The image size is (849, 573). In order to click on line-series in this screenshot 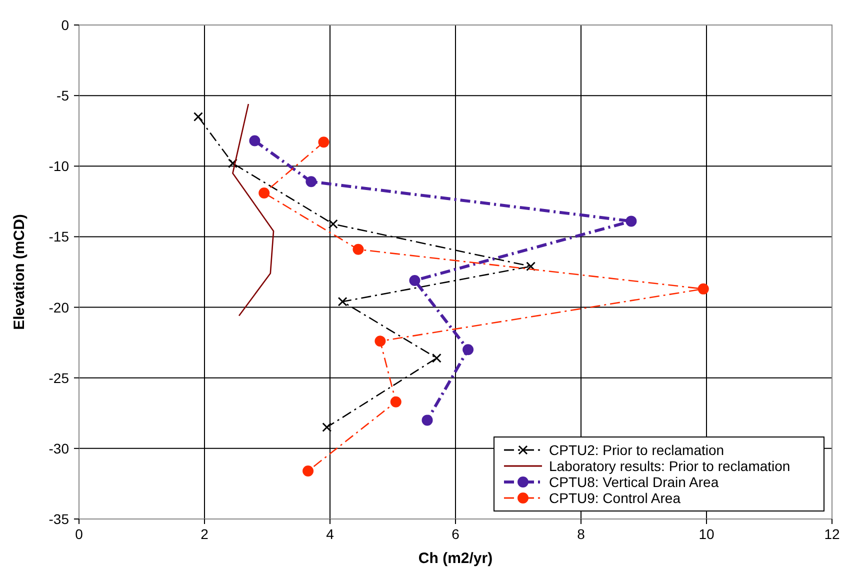, I will do `click(253, 209)`.